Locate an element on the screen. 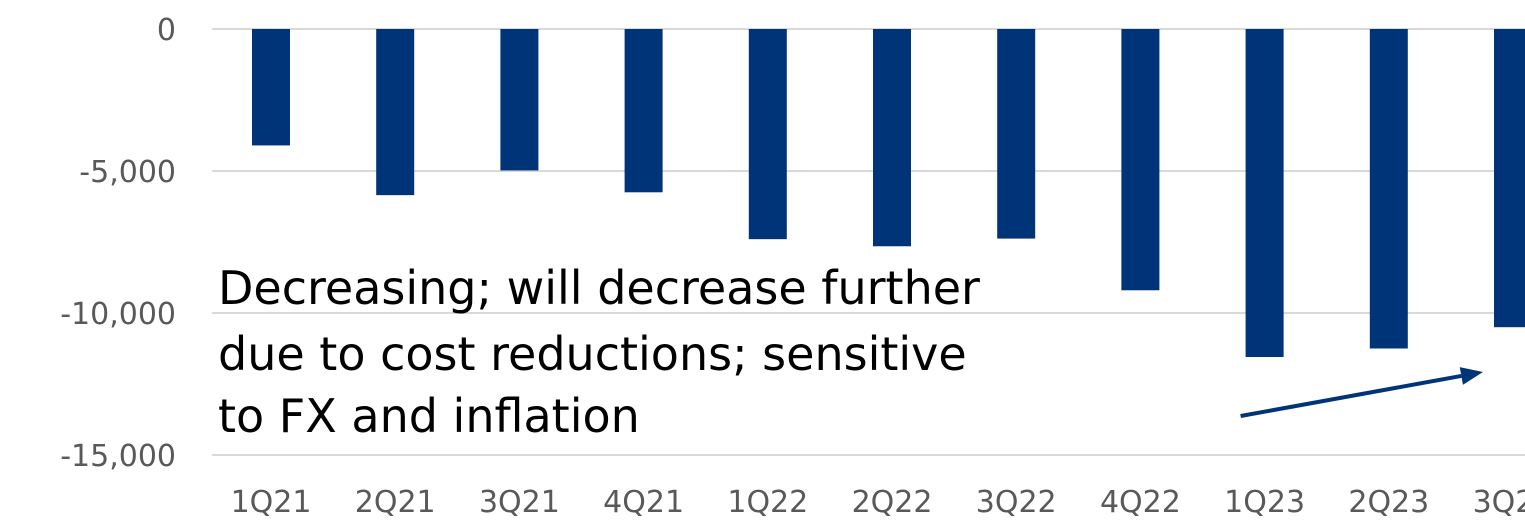 The image size is (1525, 520). annotation-line-2: due to cost reductions; sensitive is located at coordinates (592, 354).